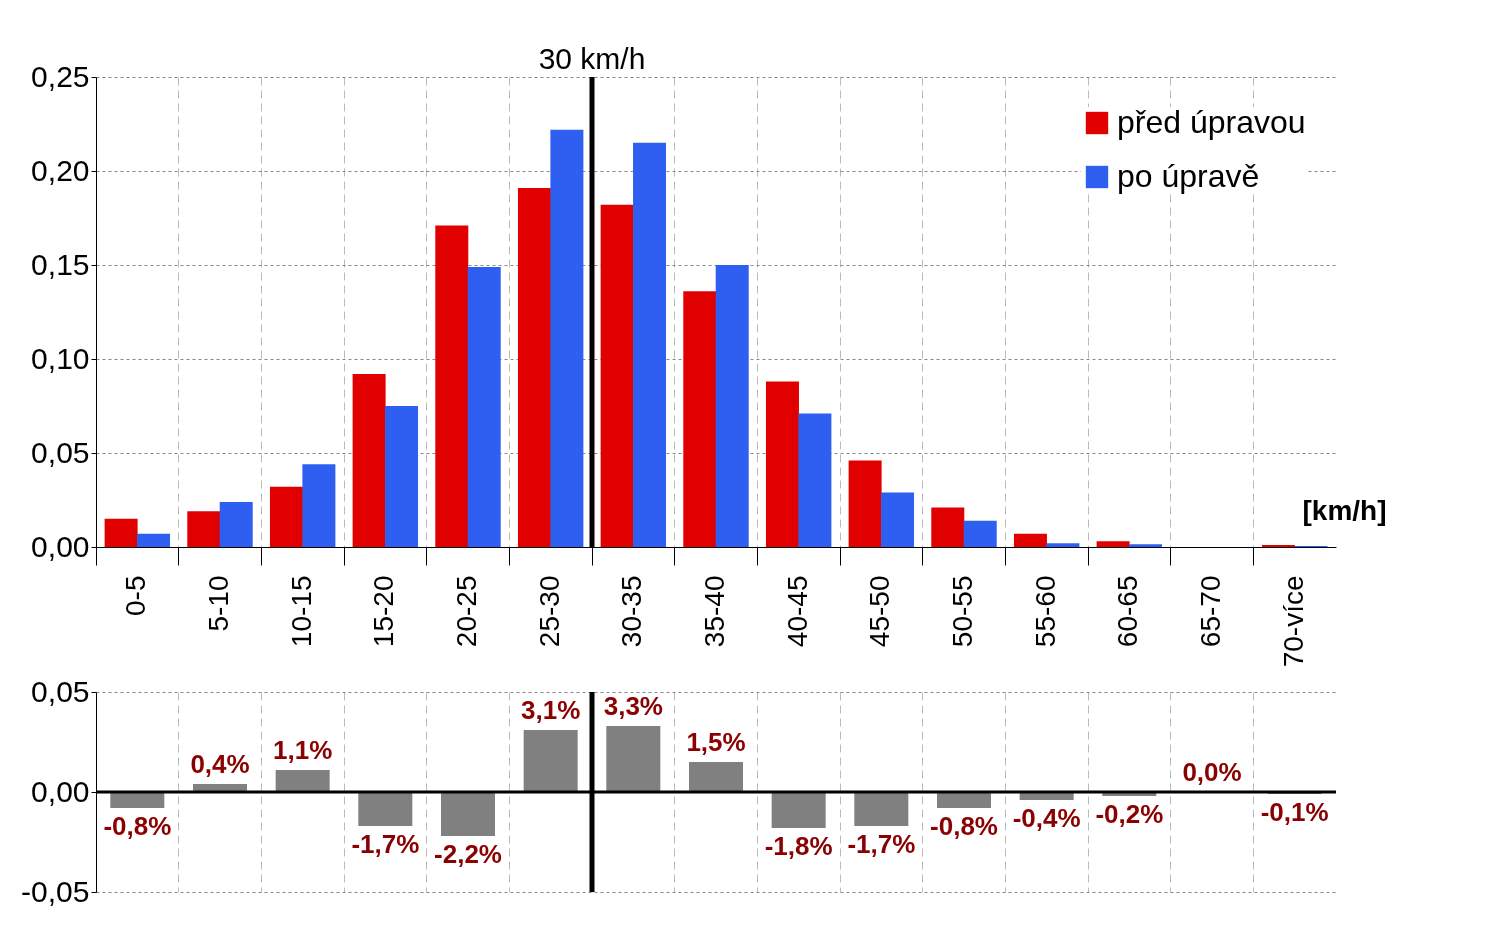  I want to click on x-tick-label: 0-5, so click(136, 595).